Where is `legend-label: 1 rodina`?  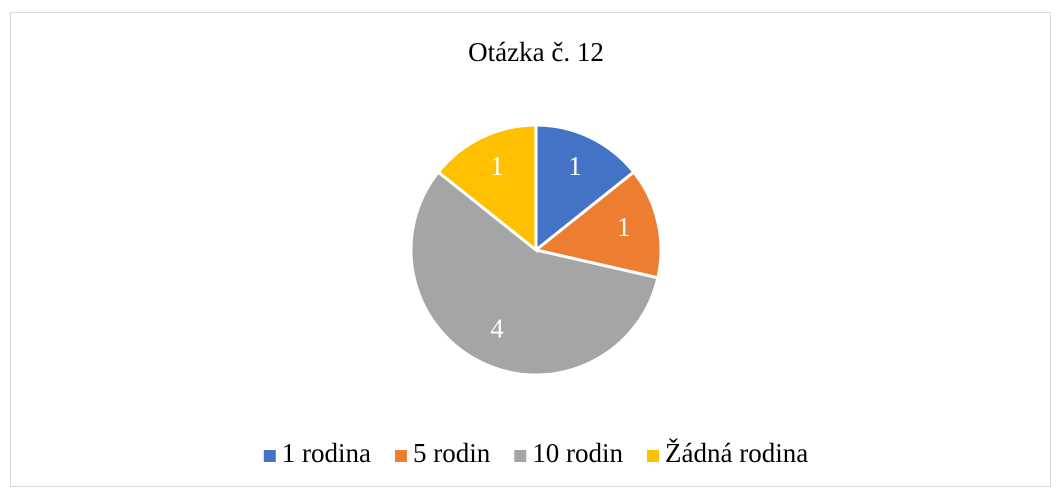 legend-label: 1 rodina is located at coordinates (326, 453).